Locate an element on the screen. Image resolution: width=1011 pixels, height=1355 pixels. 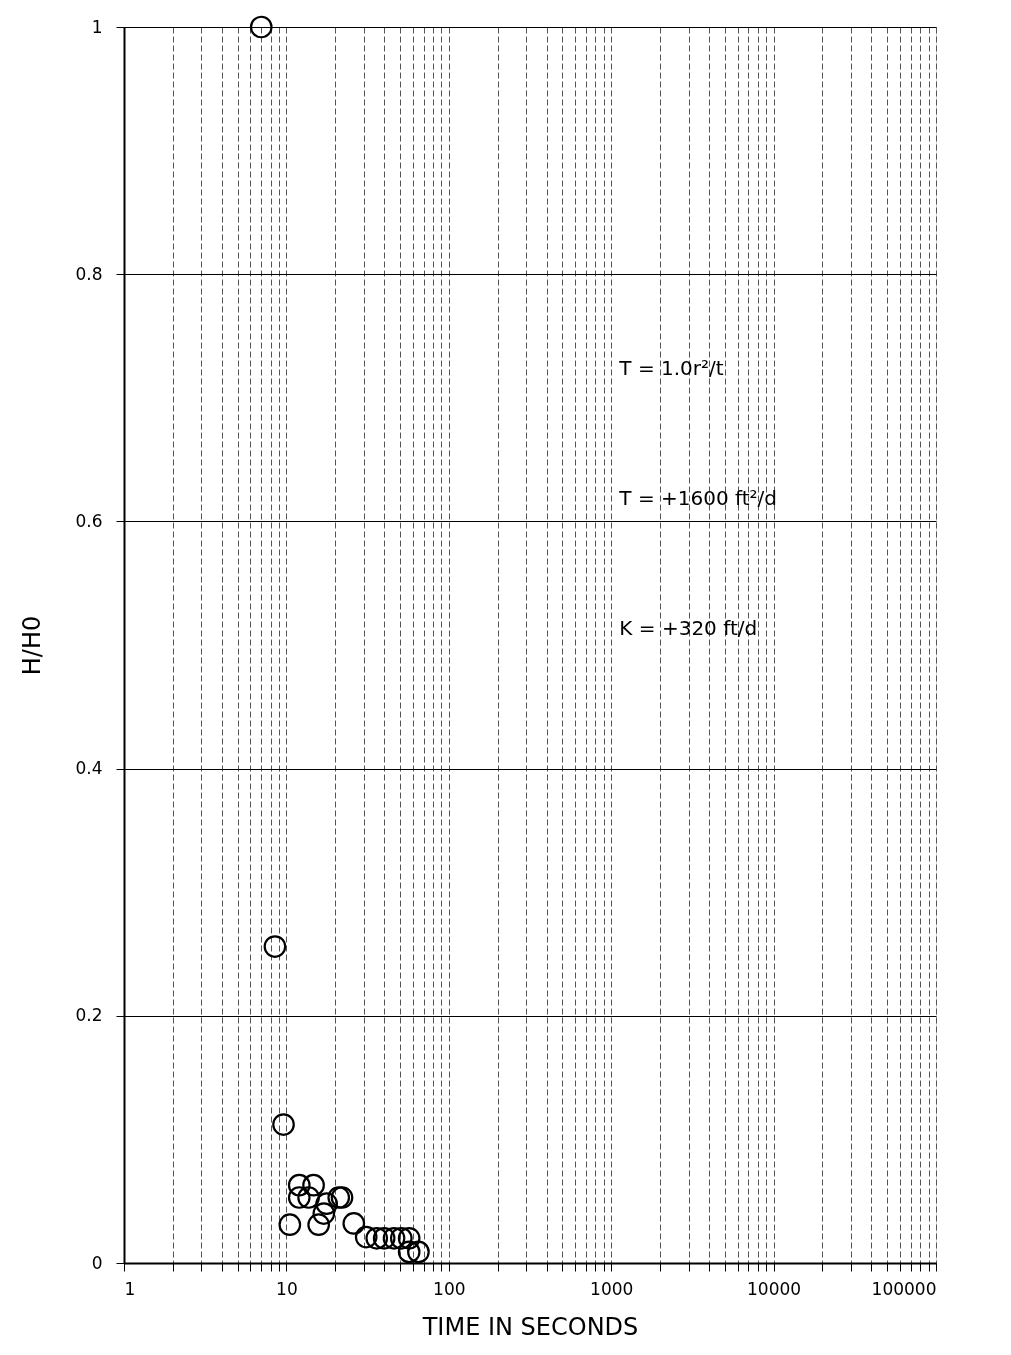
y-tick-label: 1 is located at coordinates (97, 26).